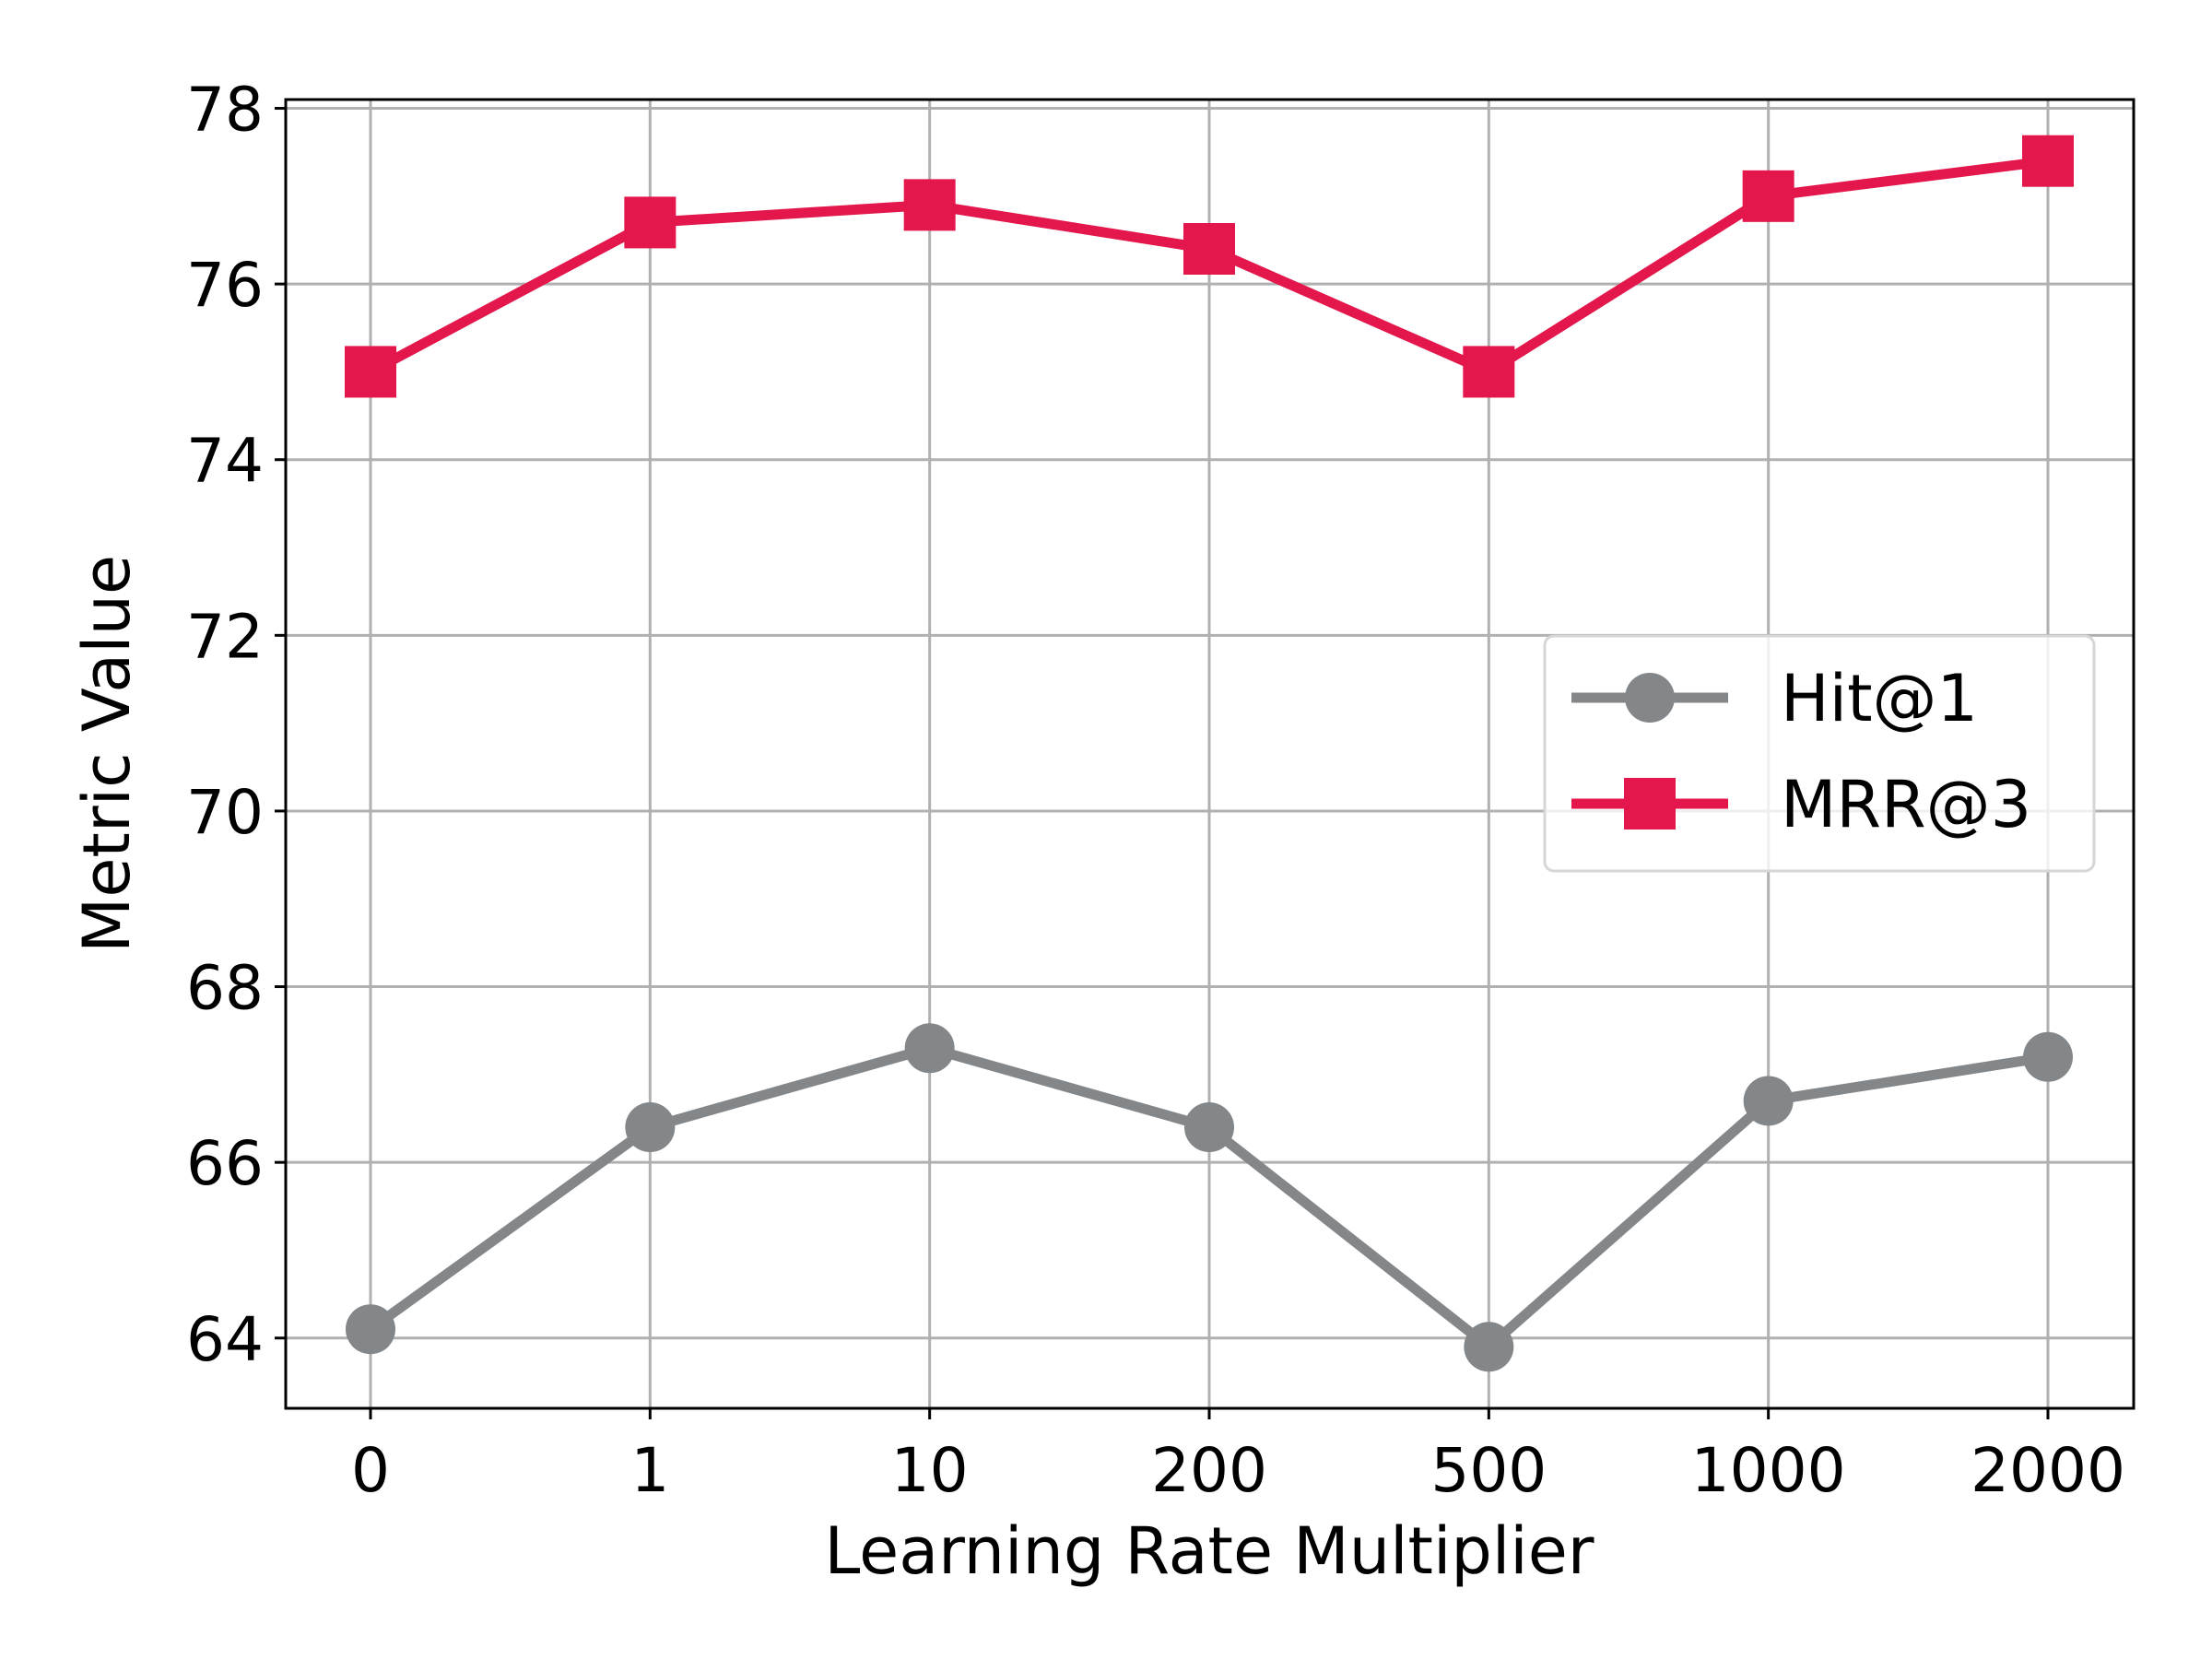  What do you see at coordinates (225, 636) in the screenshot?
I see `y-tick-label: 72` at bounding box center [225, 636].